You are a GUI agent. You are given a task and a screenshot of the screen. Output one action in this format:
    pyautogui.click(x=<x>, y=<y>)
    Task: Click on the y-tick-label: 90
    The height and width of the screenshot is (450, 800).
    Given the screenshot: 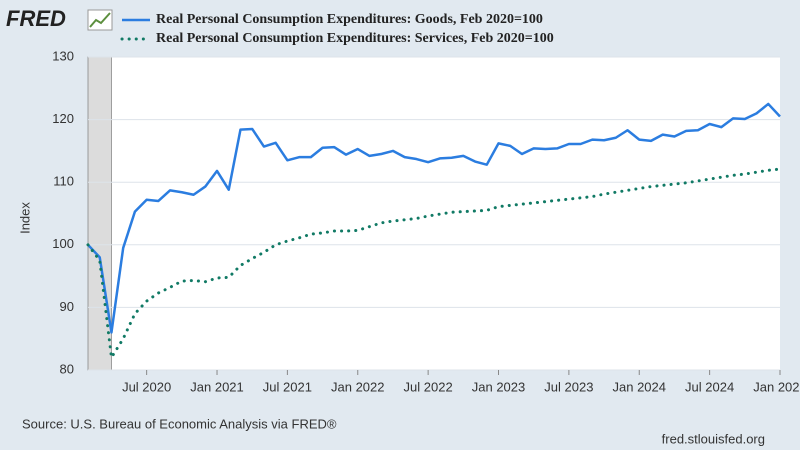 What is the action you would take?
    pyautogui.click(x=67, y=306)
    